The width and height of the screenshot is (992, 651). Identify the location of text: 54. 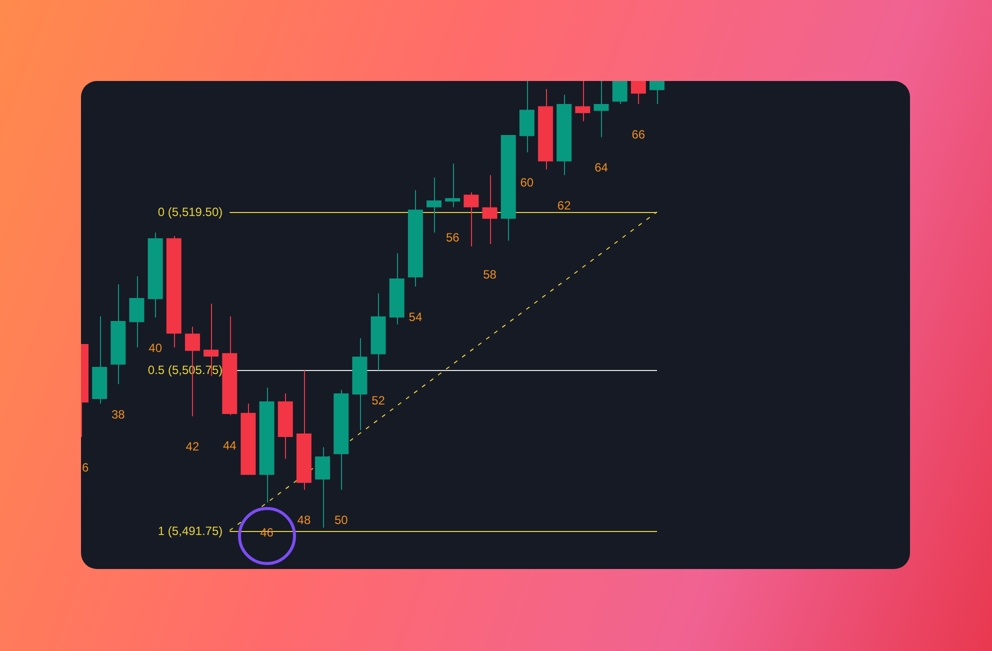
(415, 317).